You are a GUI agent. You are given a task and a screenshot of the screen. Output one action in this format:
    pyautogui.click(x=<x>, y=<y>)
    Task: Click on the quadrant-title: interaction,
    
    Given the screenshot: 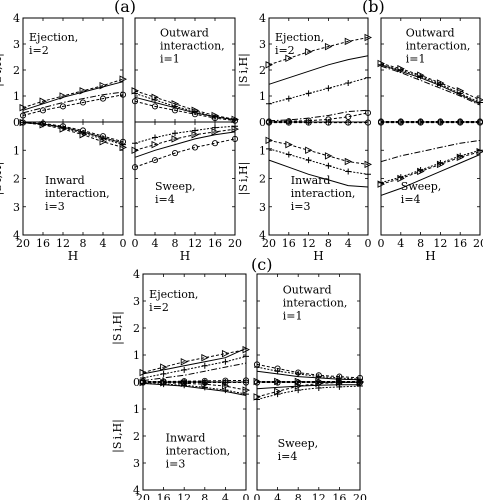 What is the action you would take?
    pyautogui.click(x=77, y=193)
    